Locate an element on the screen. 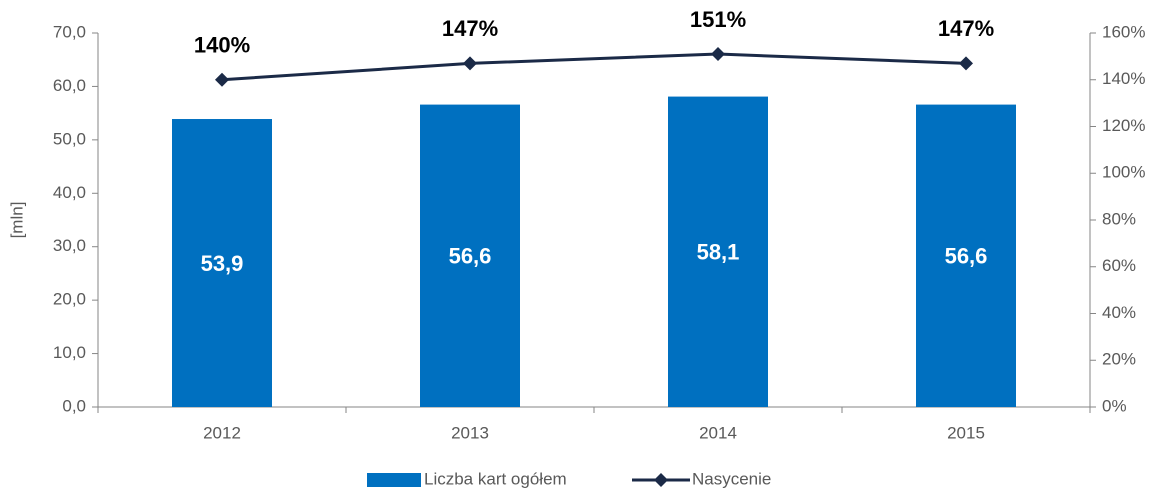 This screenshot has width=1168, height=490. y2-tick-label: 100% is located at coordinates (1123, 172).